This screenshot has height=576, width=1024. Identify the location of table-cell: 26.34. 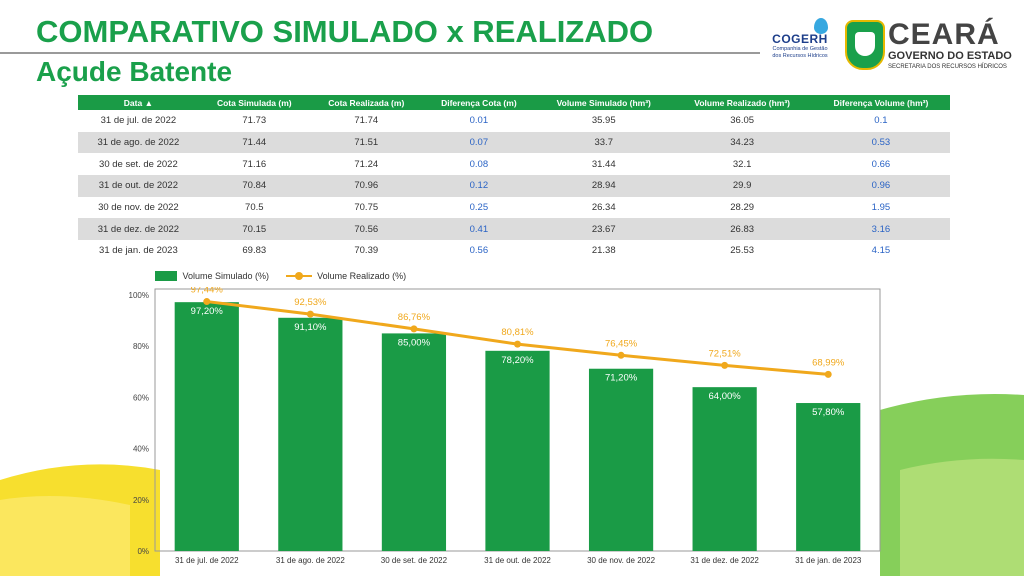
(603, 208).